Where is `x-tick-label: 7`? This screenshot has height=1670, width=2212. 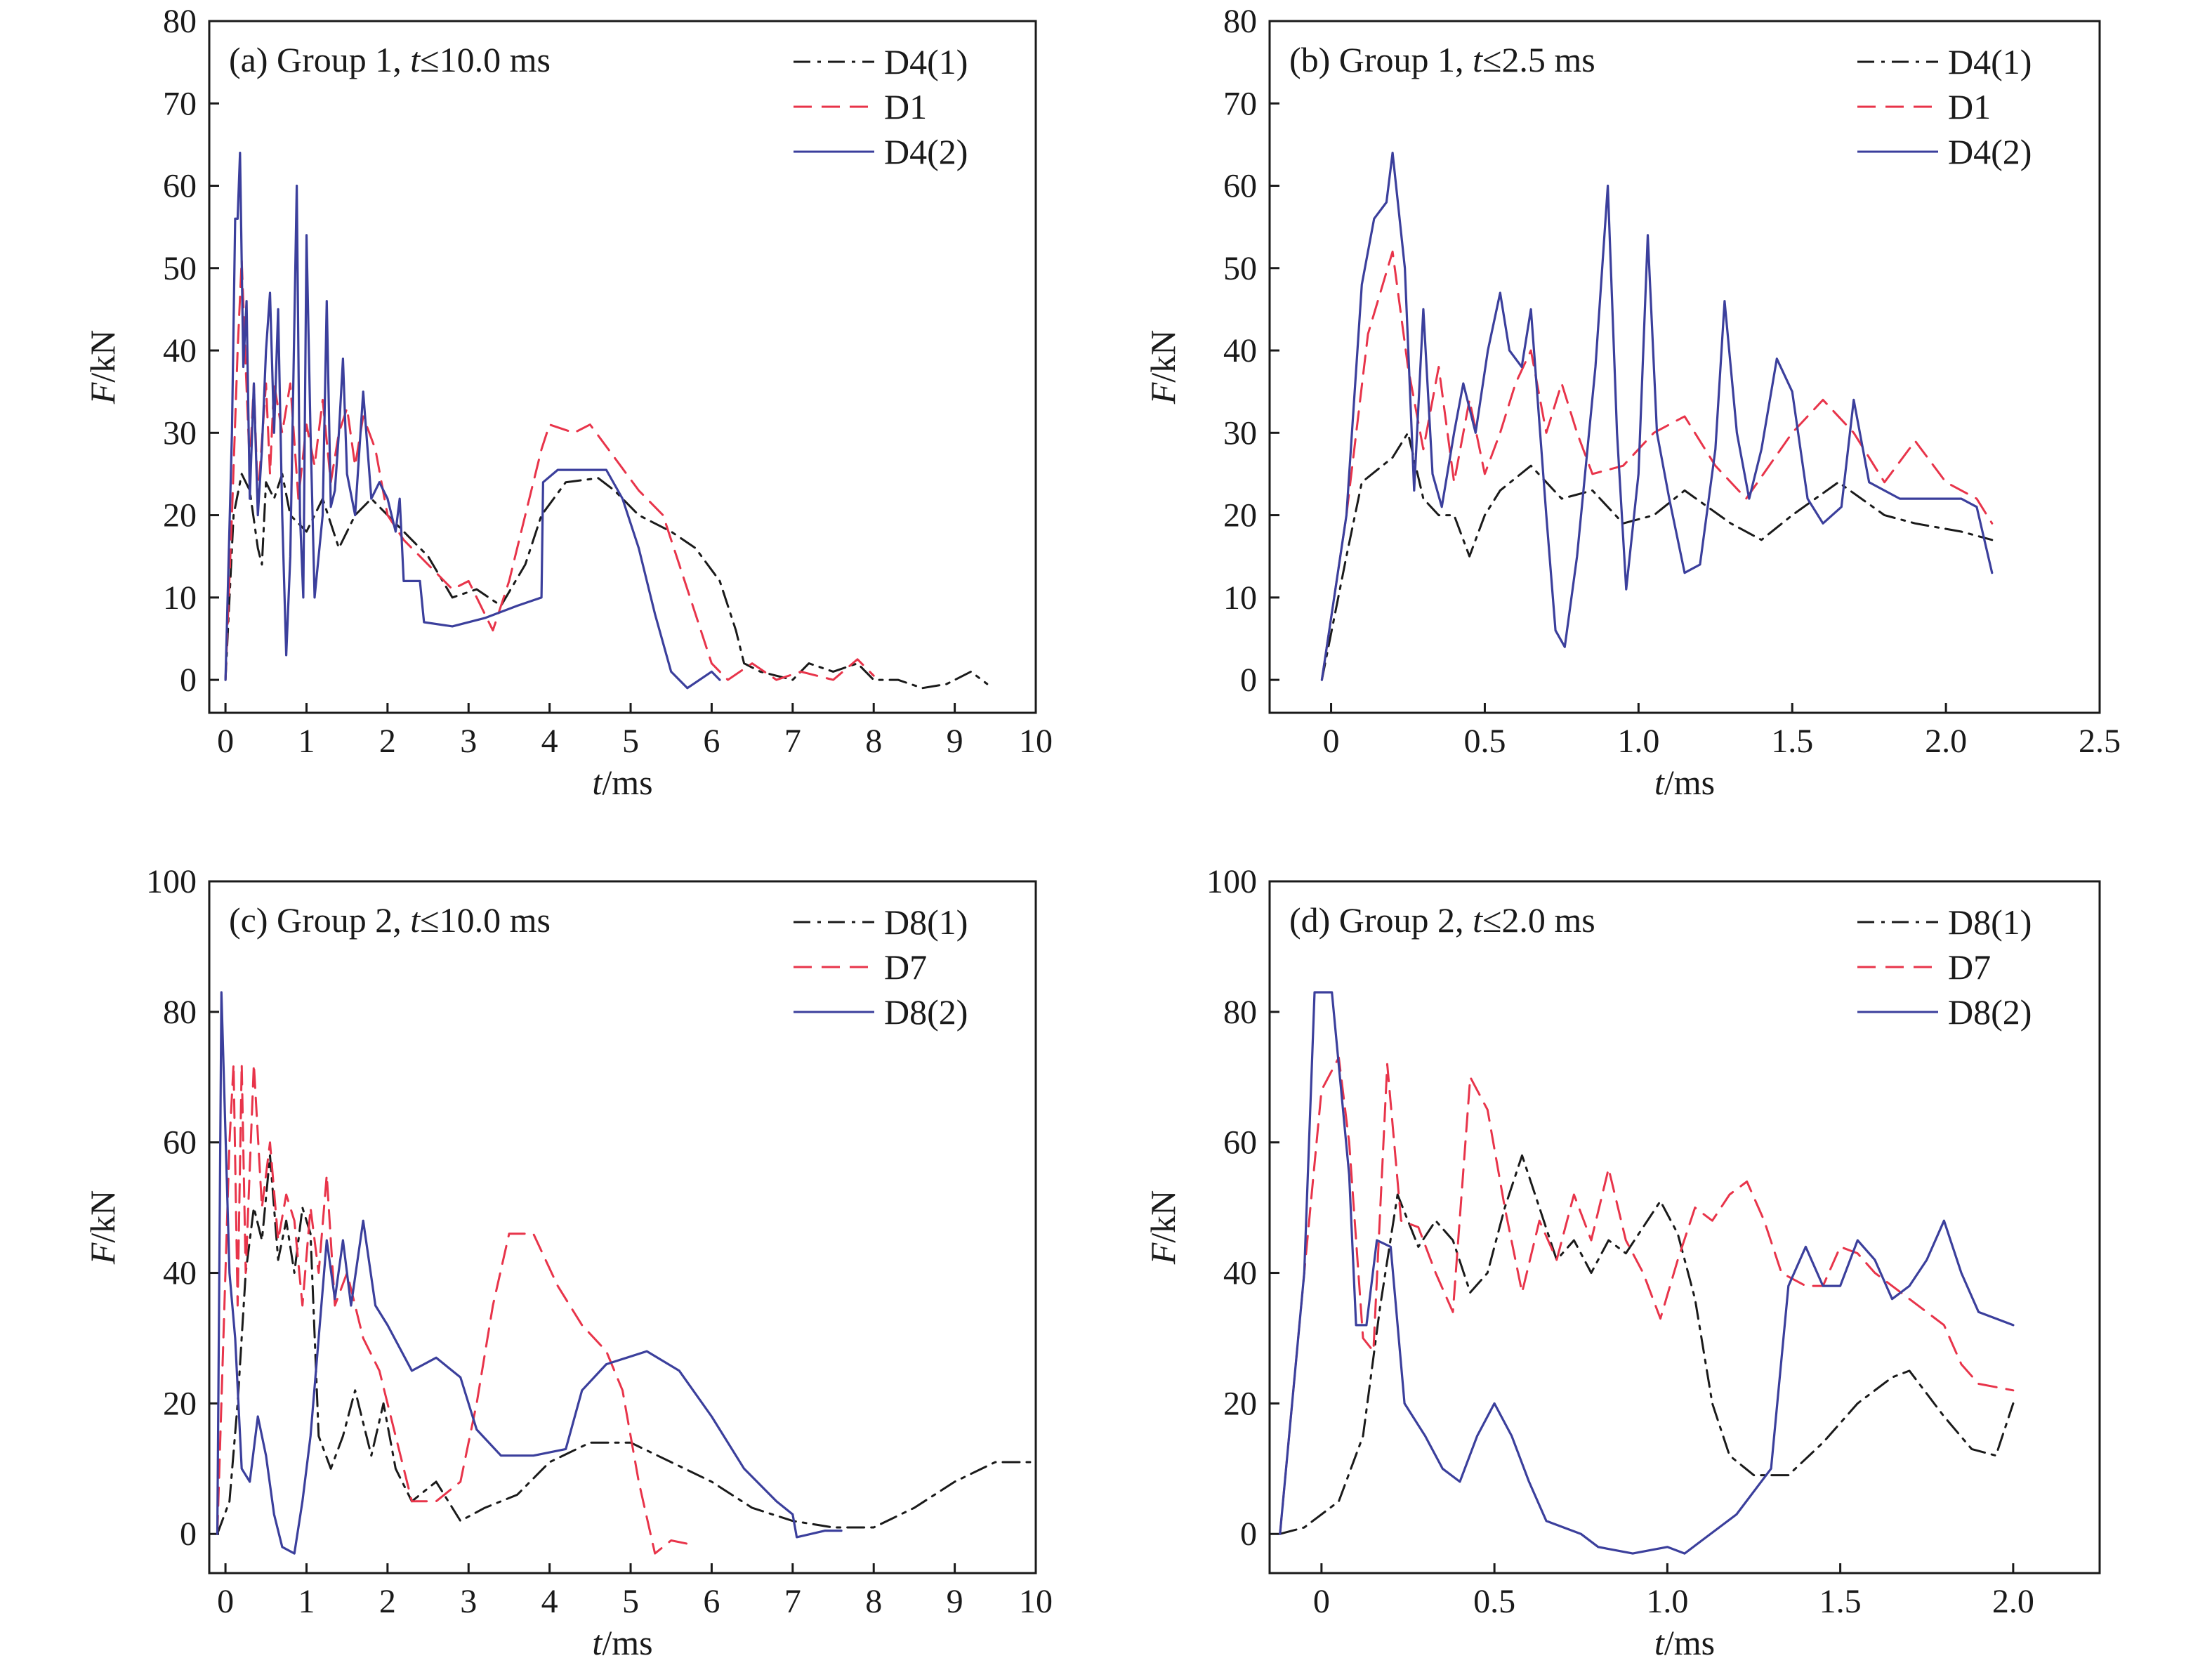 x-tick-label: 7 is located at coordinates (792, 742).